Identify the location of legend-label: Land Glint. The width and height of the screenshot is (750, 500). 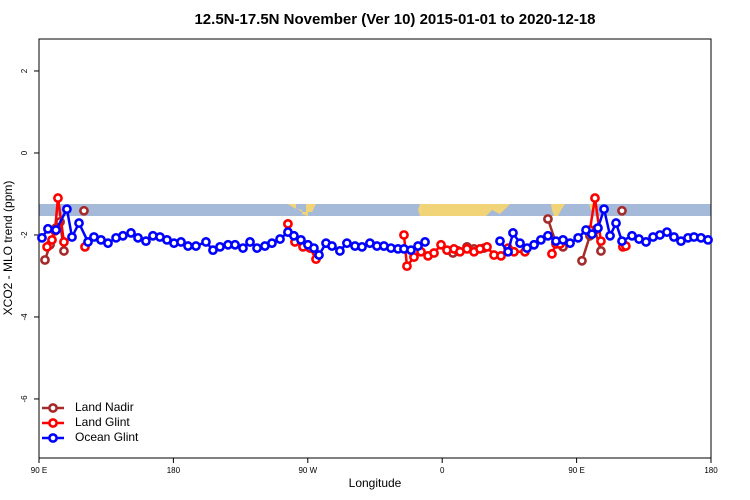
(102, 422).